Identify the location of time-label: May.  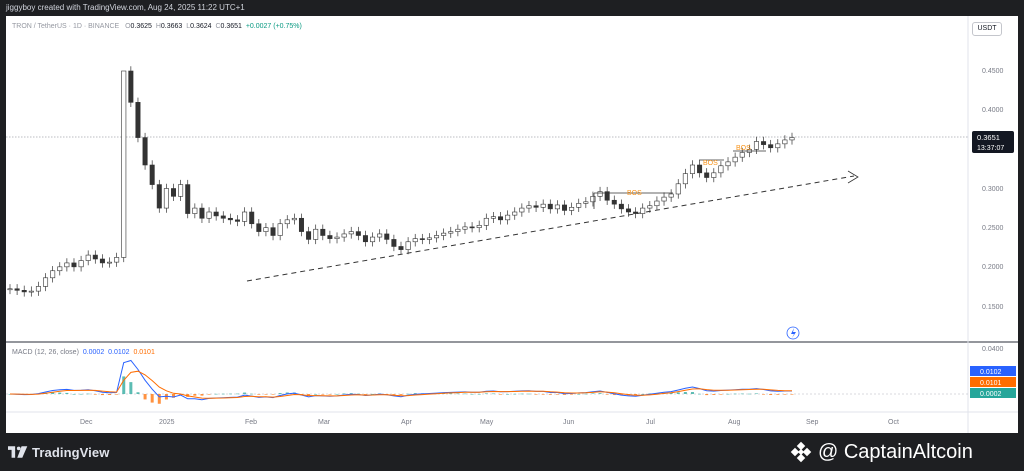
(487, 422).